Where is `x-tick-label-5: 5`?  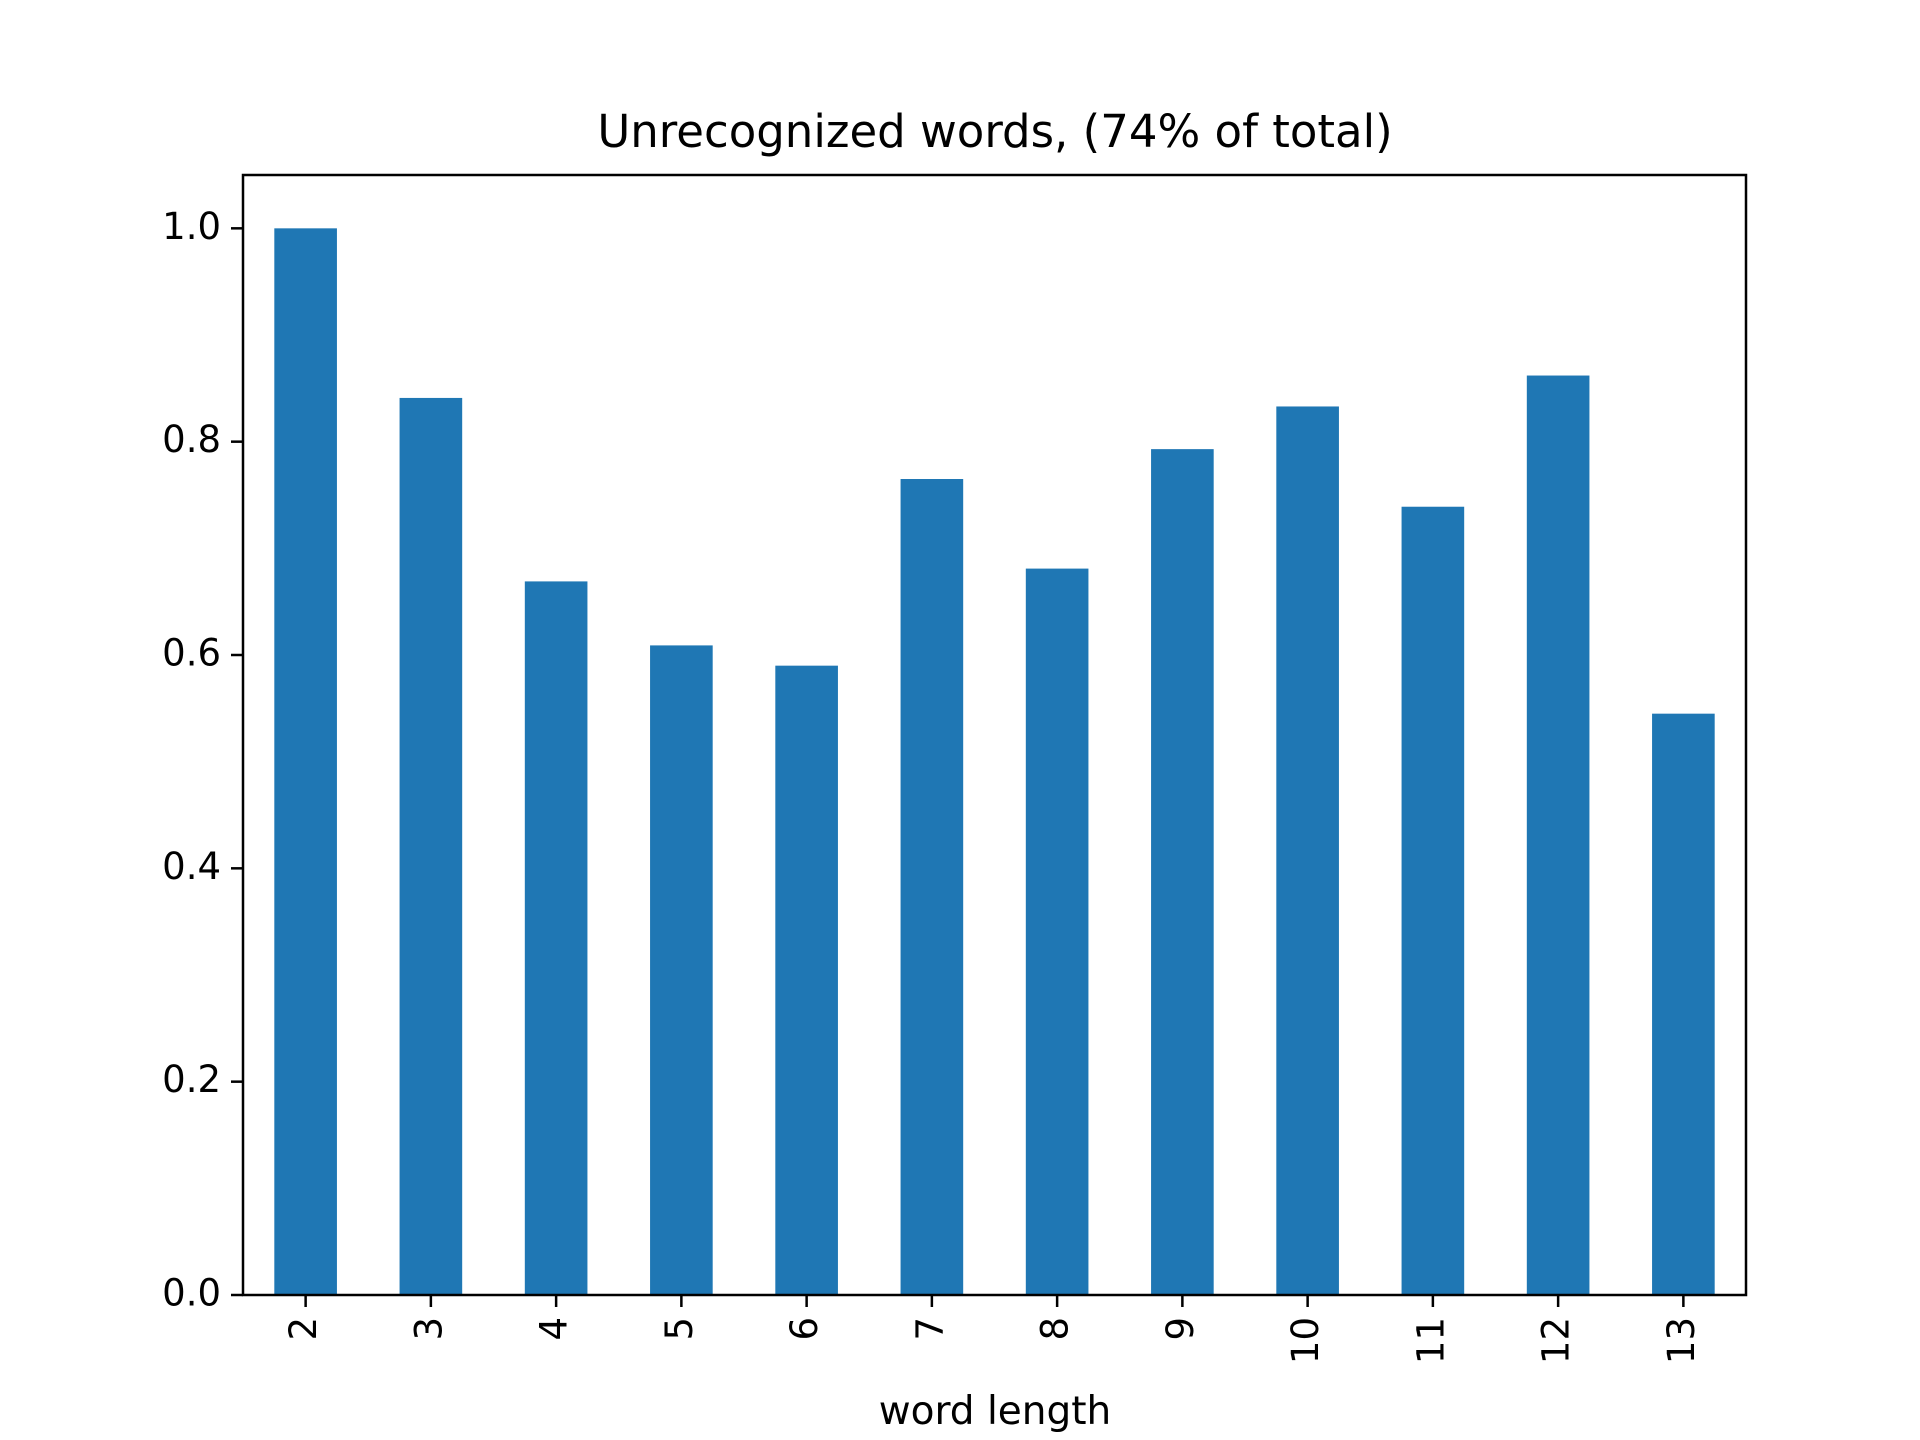 x-tick-label-5: 5 is located at coordinates (679, 1329).